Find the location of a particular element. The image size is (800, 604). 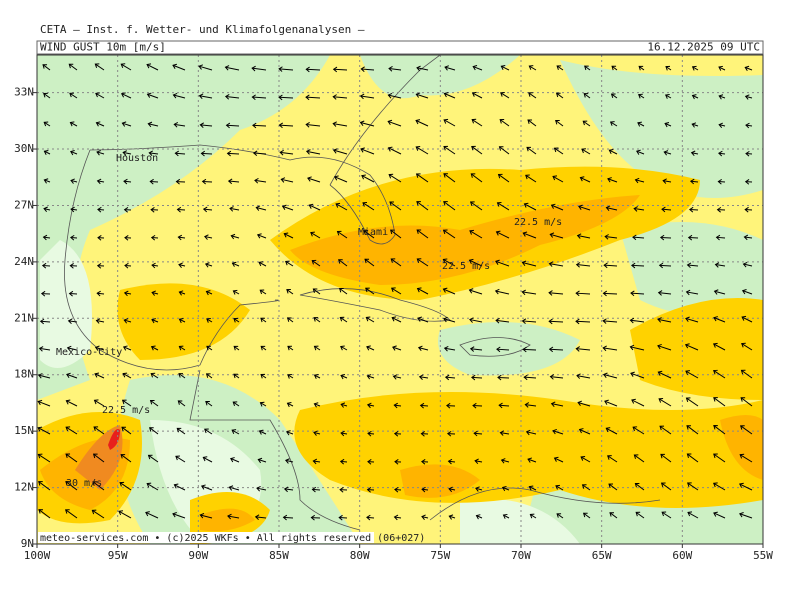

lat-tick-label: 9N is located at coordinates (27, 543).